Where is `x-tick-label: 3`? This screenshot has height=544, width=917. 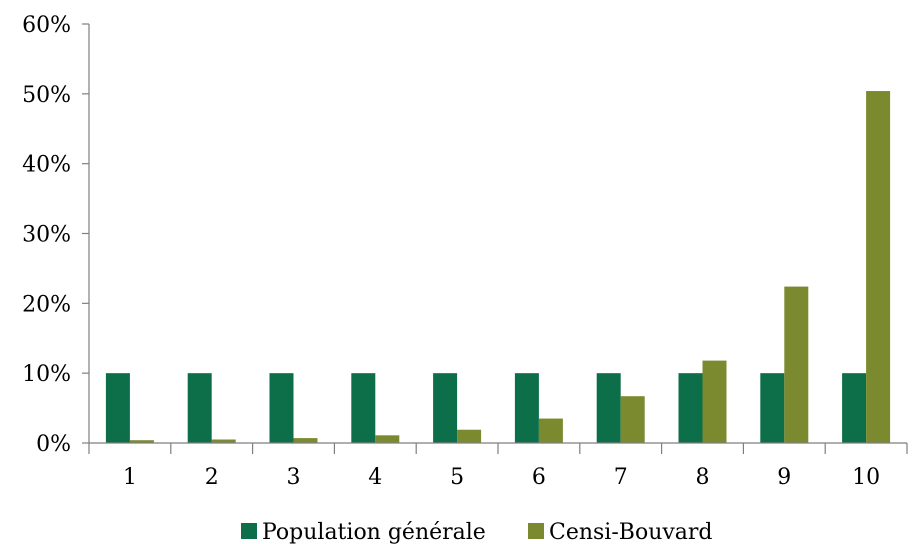
x-tick-label: 3 is located at coordinates (294, 477).